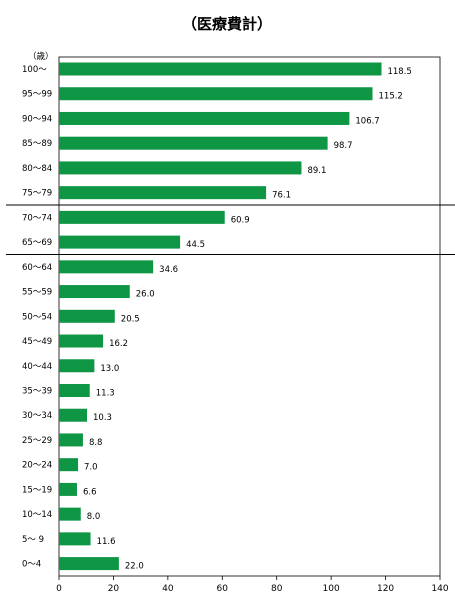 Image resolution: width=455 pixels, height=595 pixels. Describe the element at coordinates (130, 319) in the screenshot. I see `value-label-10: 20.5` at that location.